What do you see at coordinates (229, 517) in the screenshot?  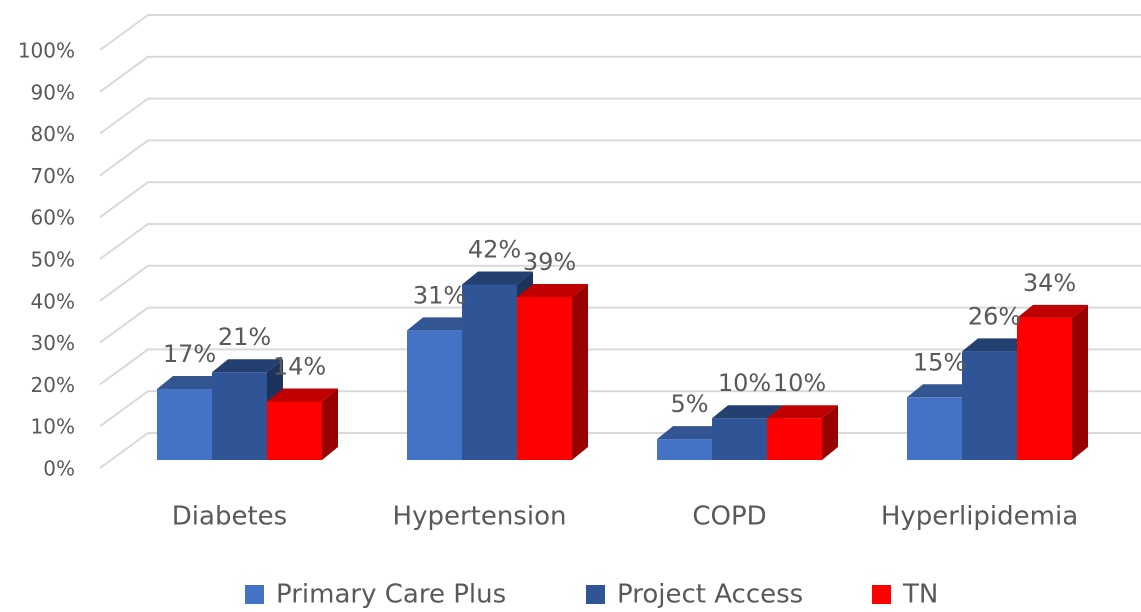 I see `x-tick-label: Diabetes` at bounding box center [229, 517].